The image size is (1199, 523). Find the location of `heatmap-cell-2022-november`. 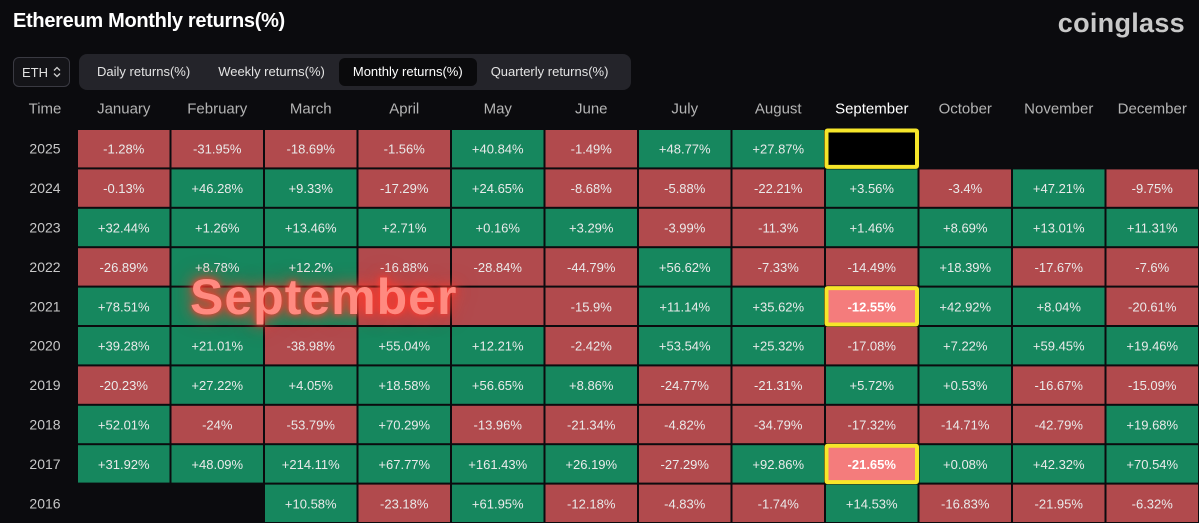

heatmap-cell-2022-november is located at coordinates (1059, 267).